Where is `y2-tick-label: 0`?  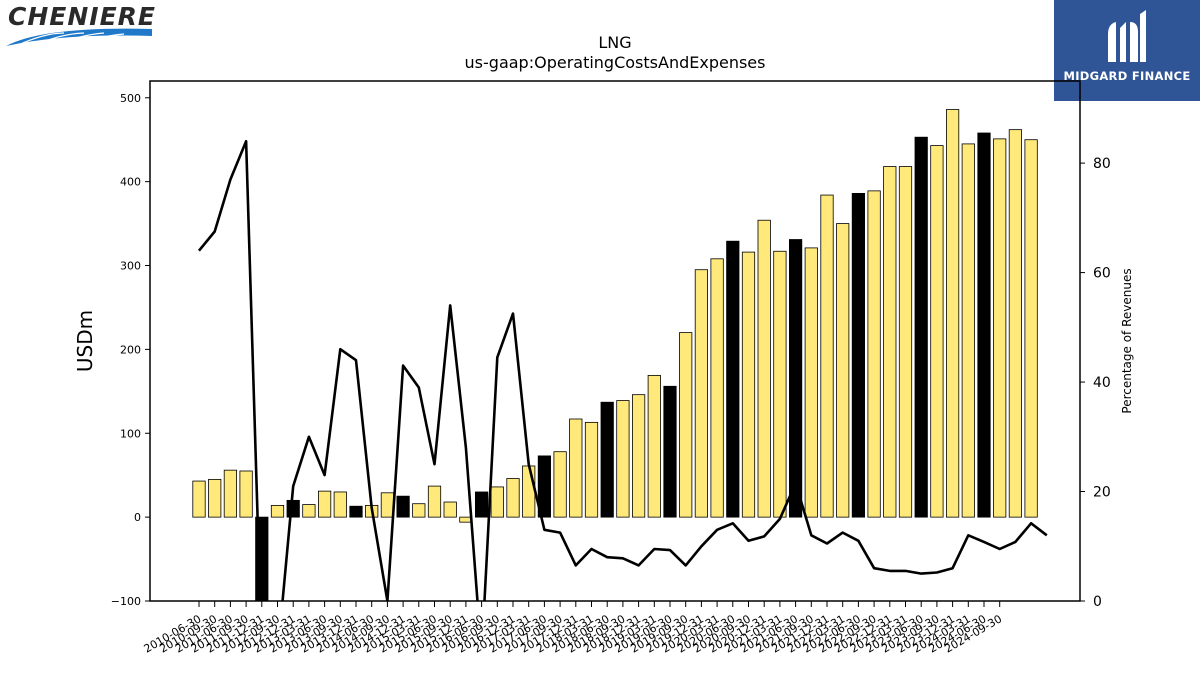 y2-tick-label: 0 is located at coordinates (1097, 602).